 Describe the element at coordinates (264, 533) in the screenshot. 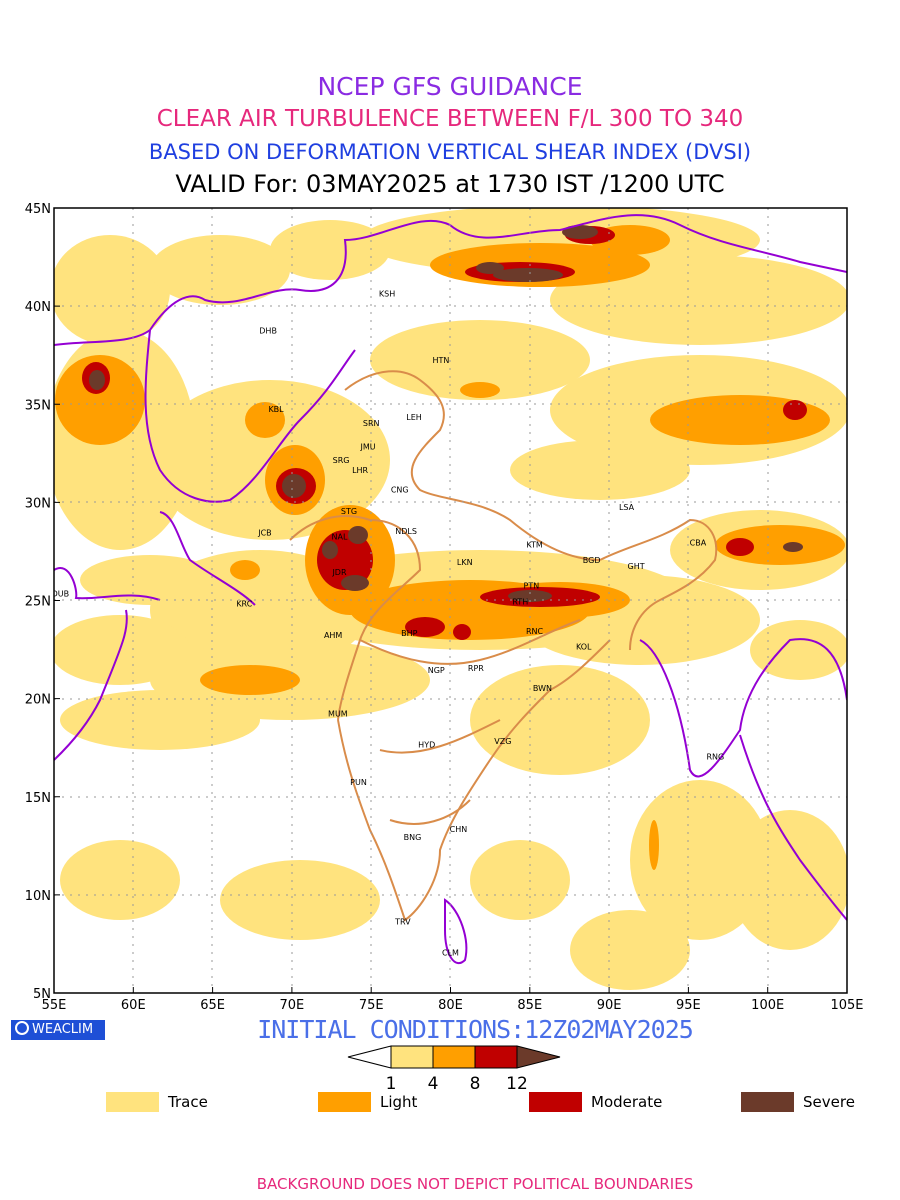

I see `city-label-jcb: JCB` at that location.